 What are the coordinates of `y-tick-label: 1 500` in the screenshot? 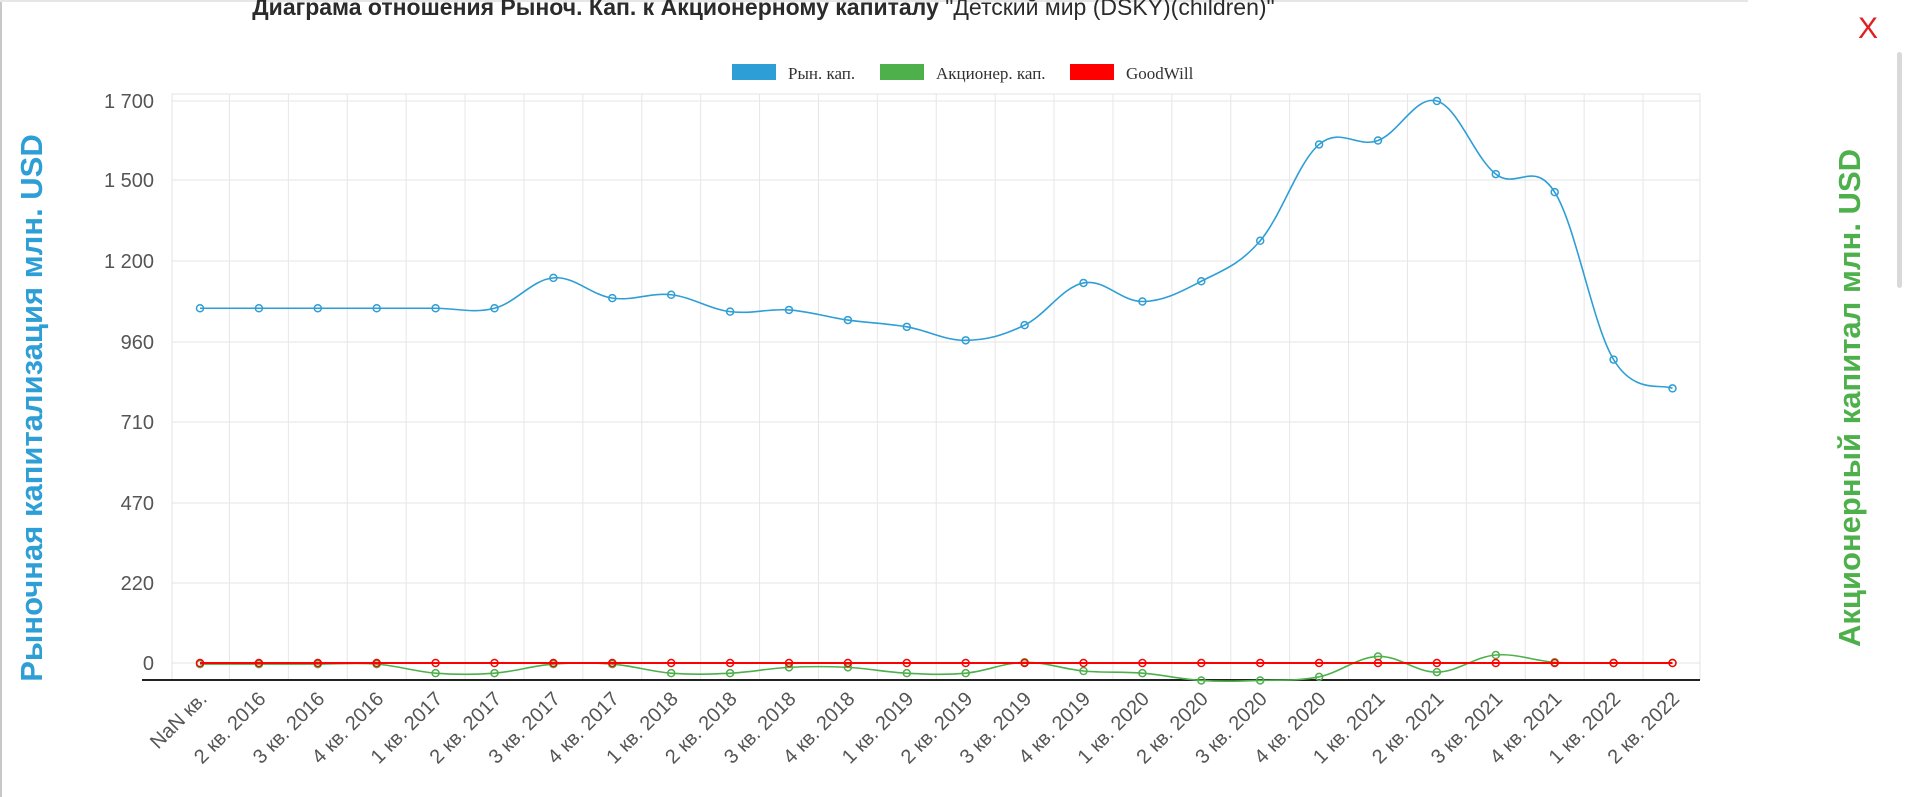 It's located at (129, 181).